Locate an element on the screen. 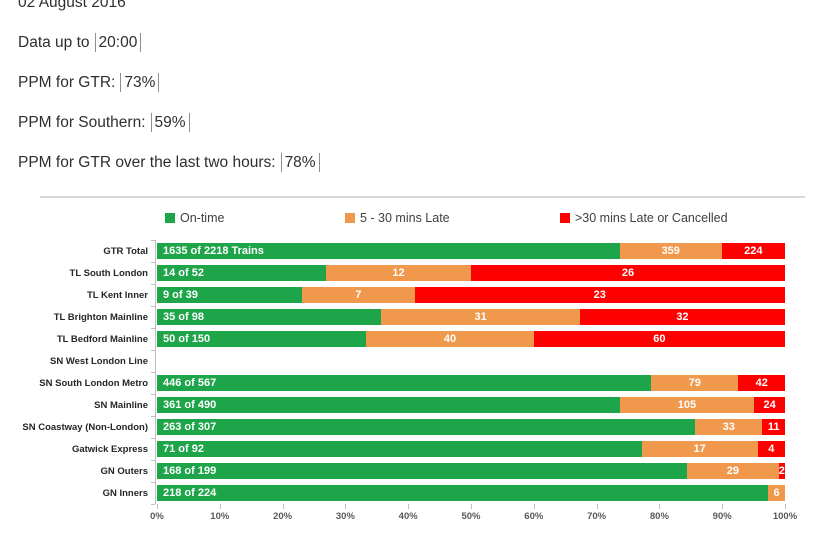  bar-stack: 14 of 52 12 26 is located at coordinates (471, 273).